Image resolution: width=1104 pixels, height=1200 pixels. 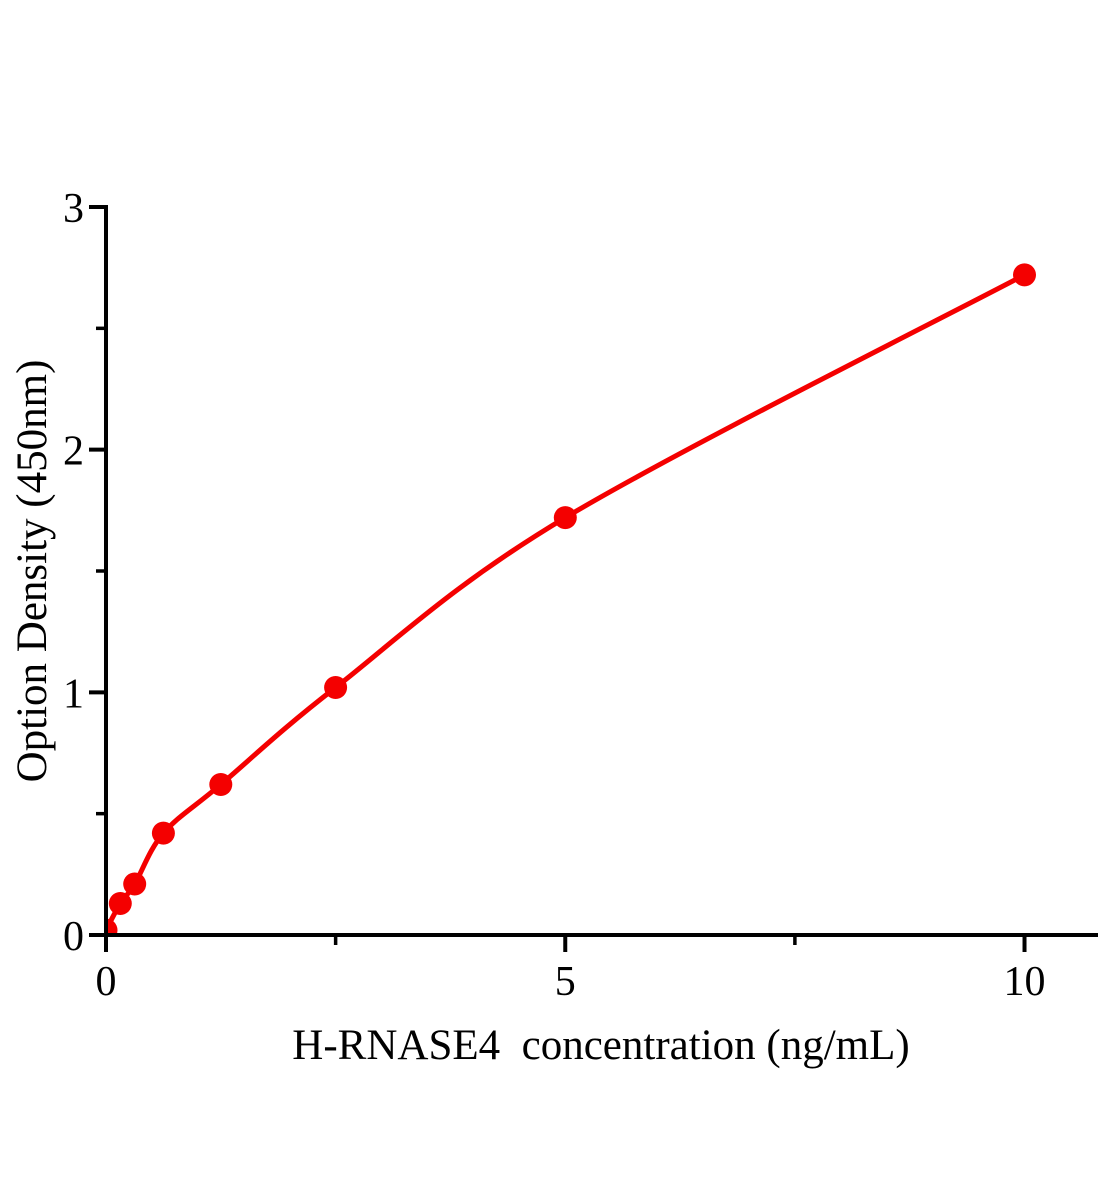 What do you see at coordinates (73, 694) in the screenshot?
I see `y-tick-label-1: 1` at bounding box center [73, 694].